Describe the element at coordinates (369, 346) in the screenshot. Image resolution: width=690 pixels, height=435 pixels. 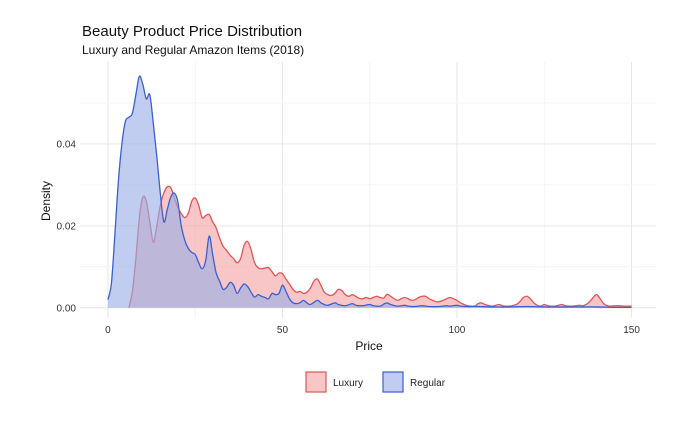
I see `x-axis-label: Price` at that location.